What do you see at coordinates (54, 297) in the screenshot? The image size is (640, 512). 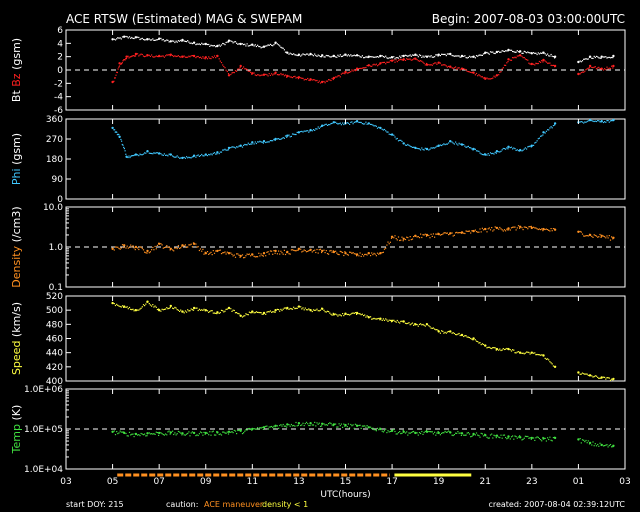 I see `ytick-label: 520` at bounding box center [54, 297].